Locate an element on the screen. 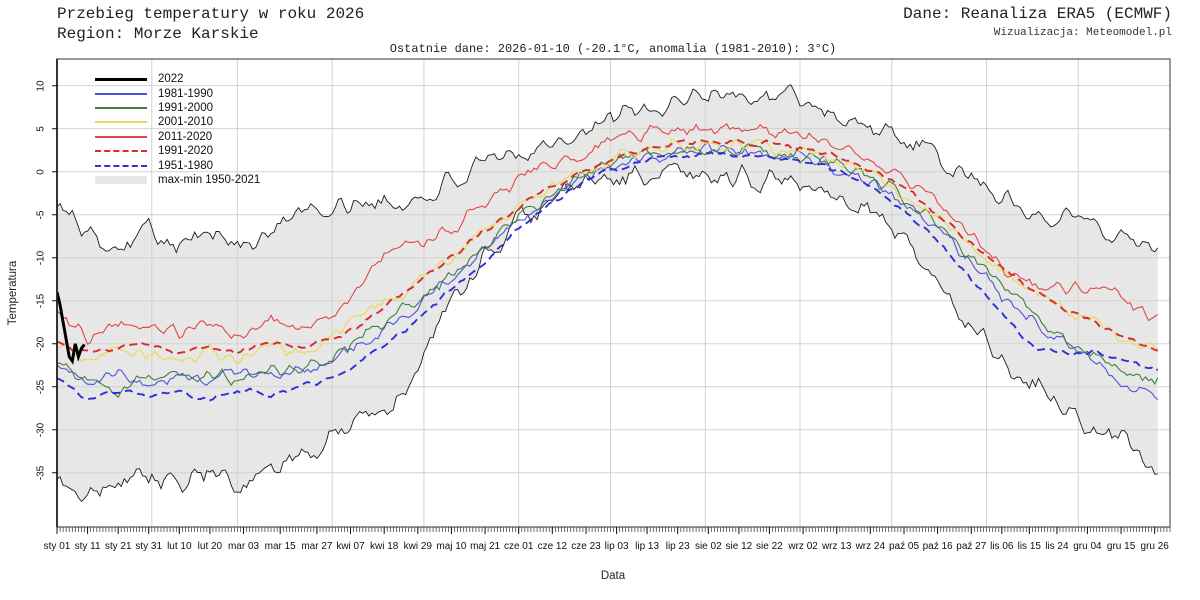 The width and height of the screenshot is (1200, 600). legend-item-2011-2020: 2011-2020 is located at coordinates (177, 137).